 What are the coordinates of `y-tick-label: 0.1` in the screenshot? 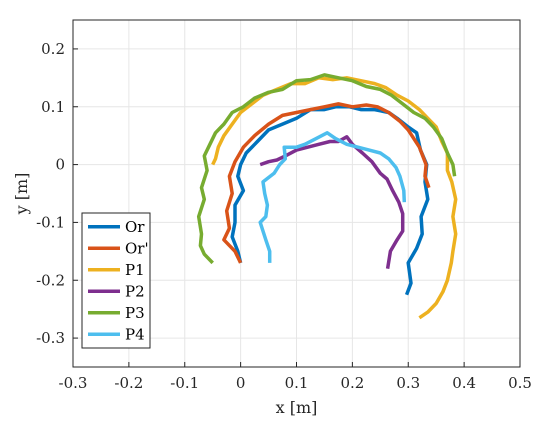 It's located at (53, 107).